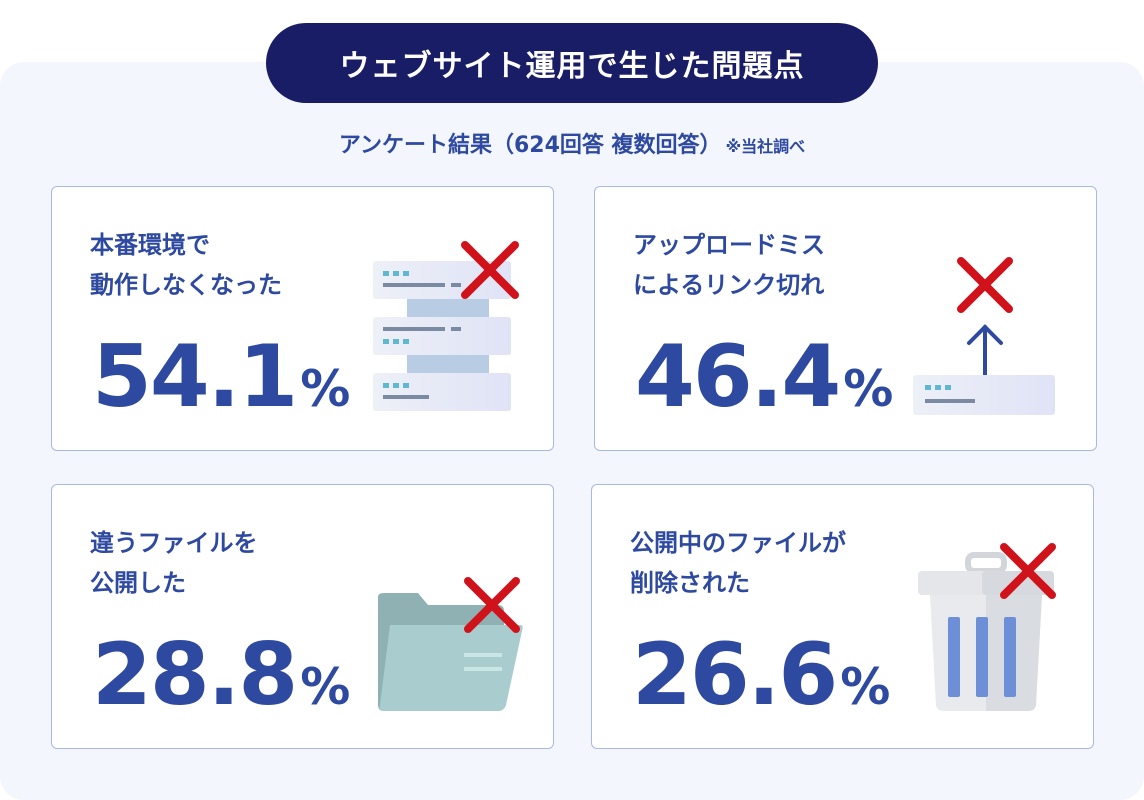  I want to click on card-percentage: 54.1%, so click(221, 377).